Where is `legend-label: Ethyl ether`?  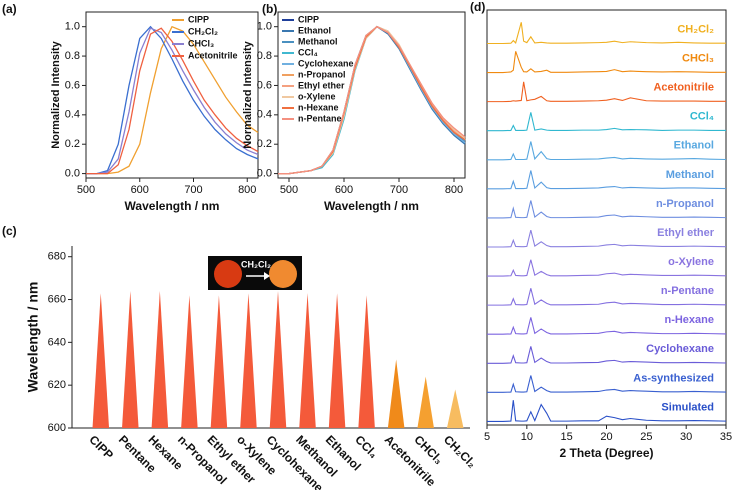
legend-label: Ethyl ether is located at coordinates (321, 85).